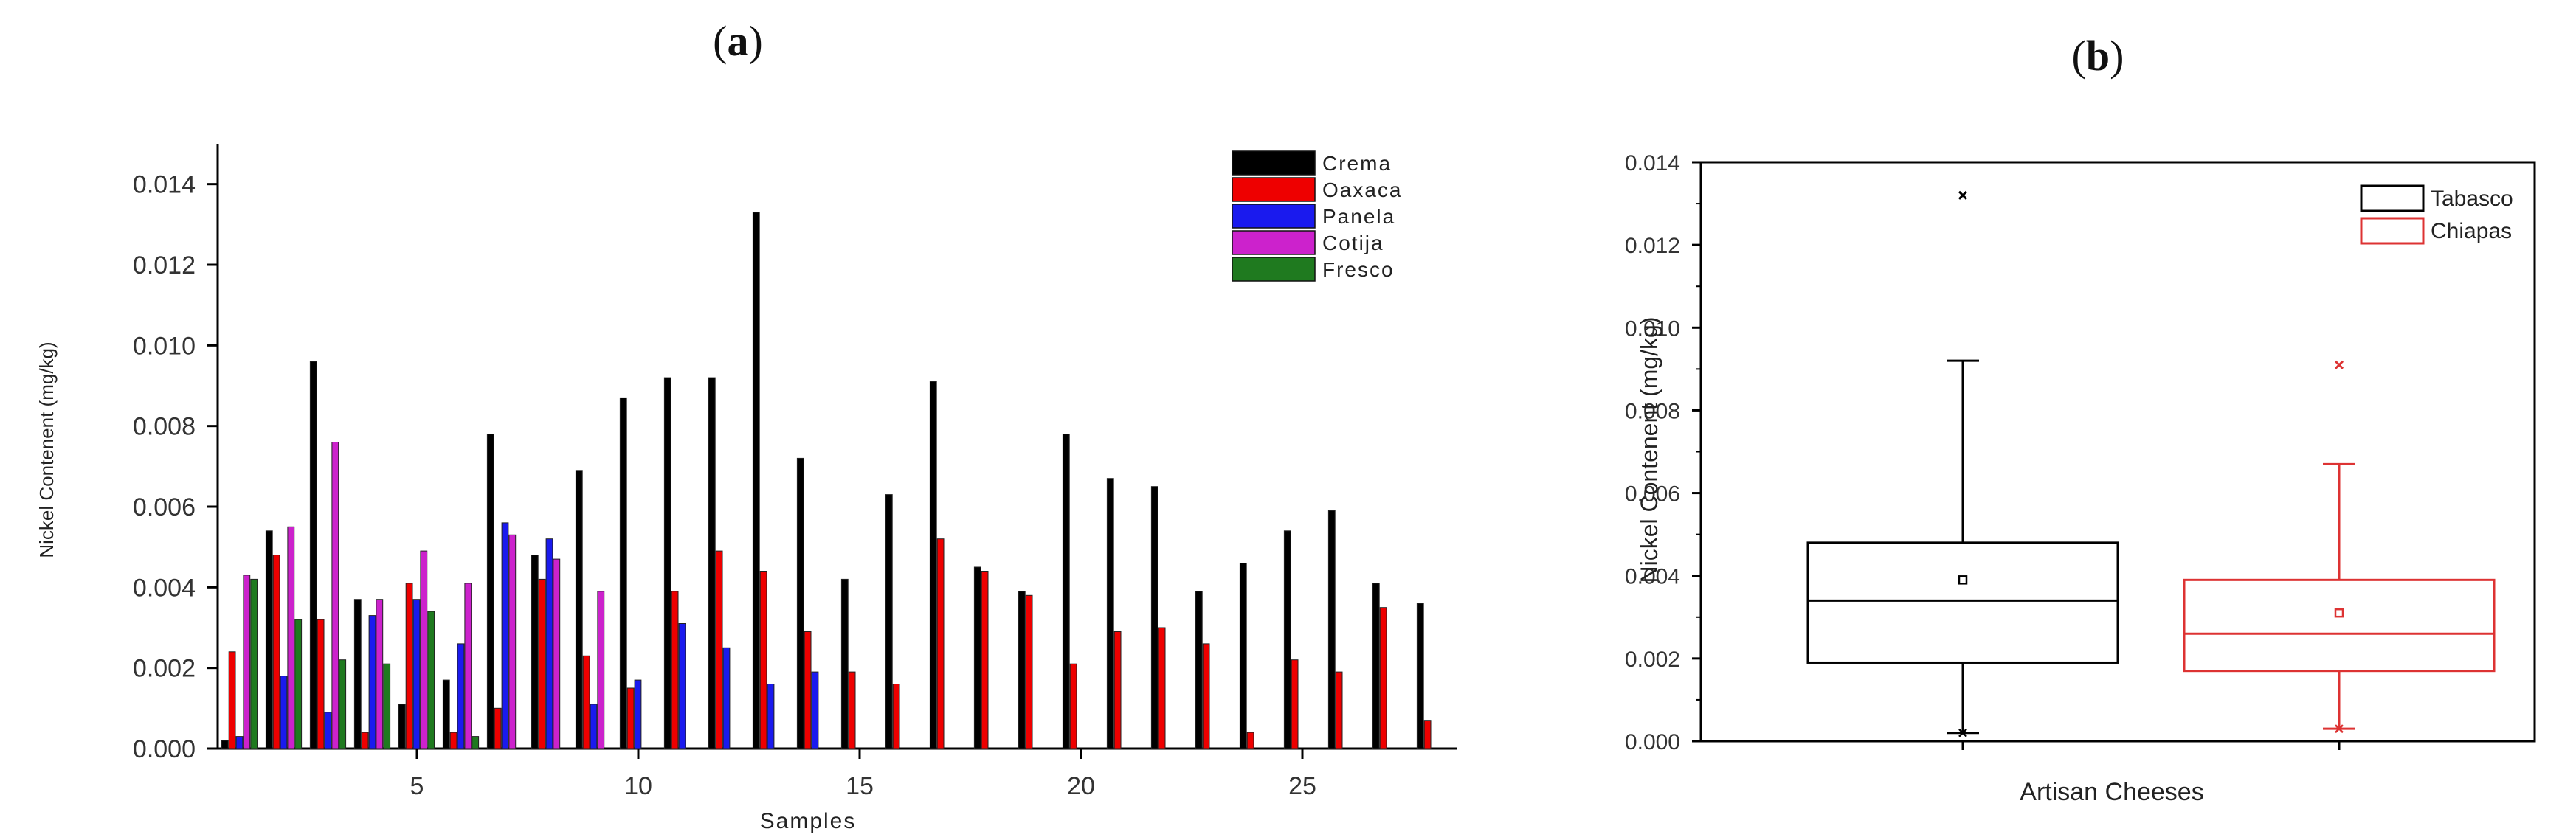  Describe the element at coordinates (164, 507) in the screenshot. I see `panel-a-y-tick-label: 0.006` at that location.